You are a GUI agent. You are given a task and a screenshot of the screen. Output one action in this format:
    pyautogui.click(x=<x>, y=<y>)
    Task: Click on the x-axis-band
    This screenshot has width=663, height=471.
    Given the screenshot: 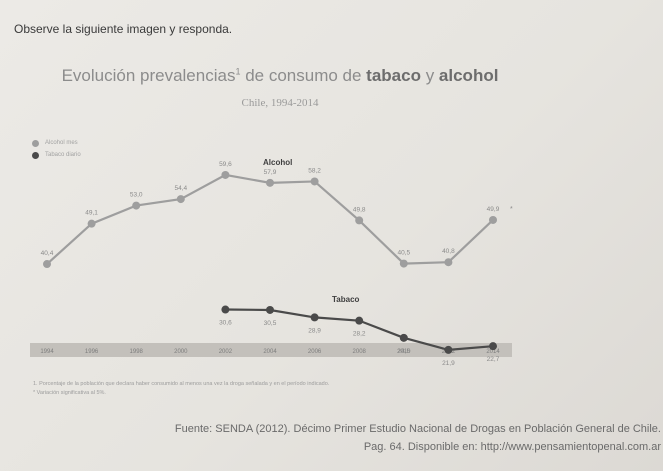 What is the action you would take?
    pyautogui.click(x=271, y=350)
    